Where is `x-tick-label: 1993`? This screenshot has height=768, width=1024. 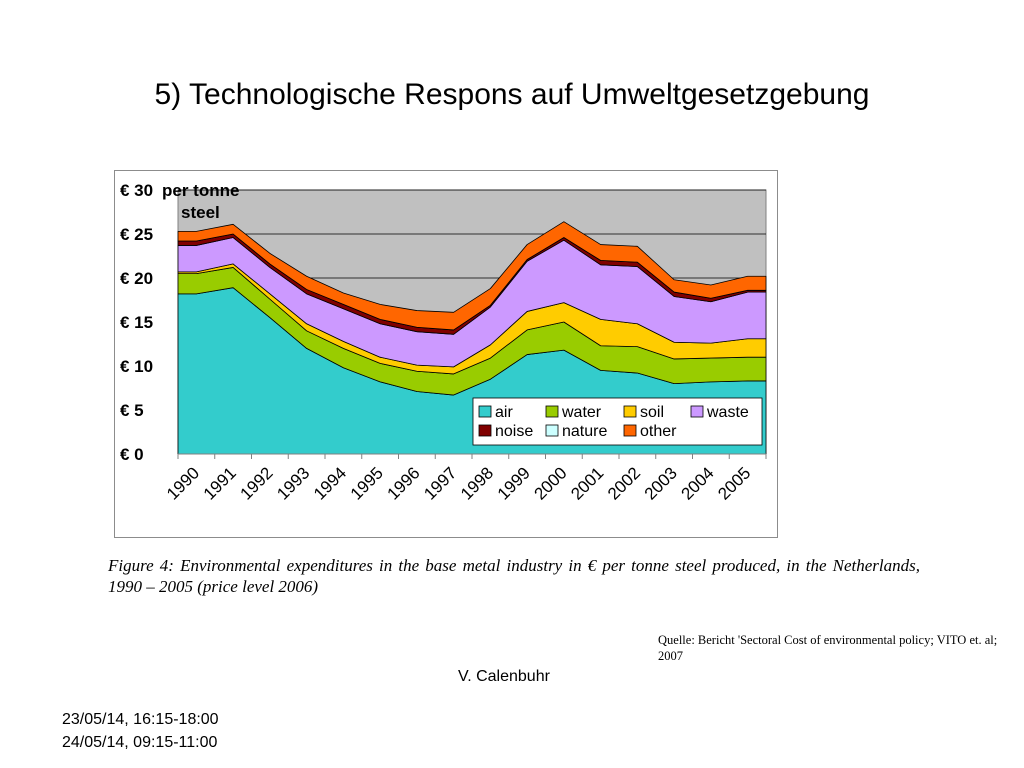
x-tick-label: 1993 is located at coordinates (293, 483).